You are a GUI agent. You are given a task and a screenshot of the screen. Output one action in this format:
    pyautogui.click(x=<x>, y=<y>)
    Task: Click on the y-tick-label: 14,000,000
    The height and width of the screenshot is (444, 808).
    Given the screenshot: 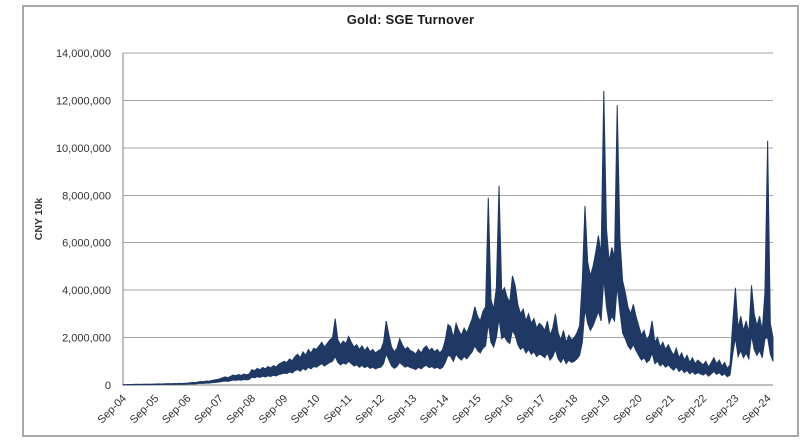 What is the action you would take?
    pyautogui.click(x=83, y=54)
    